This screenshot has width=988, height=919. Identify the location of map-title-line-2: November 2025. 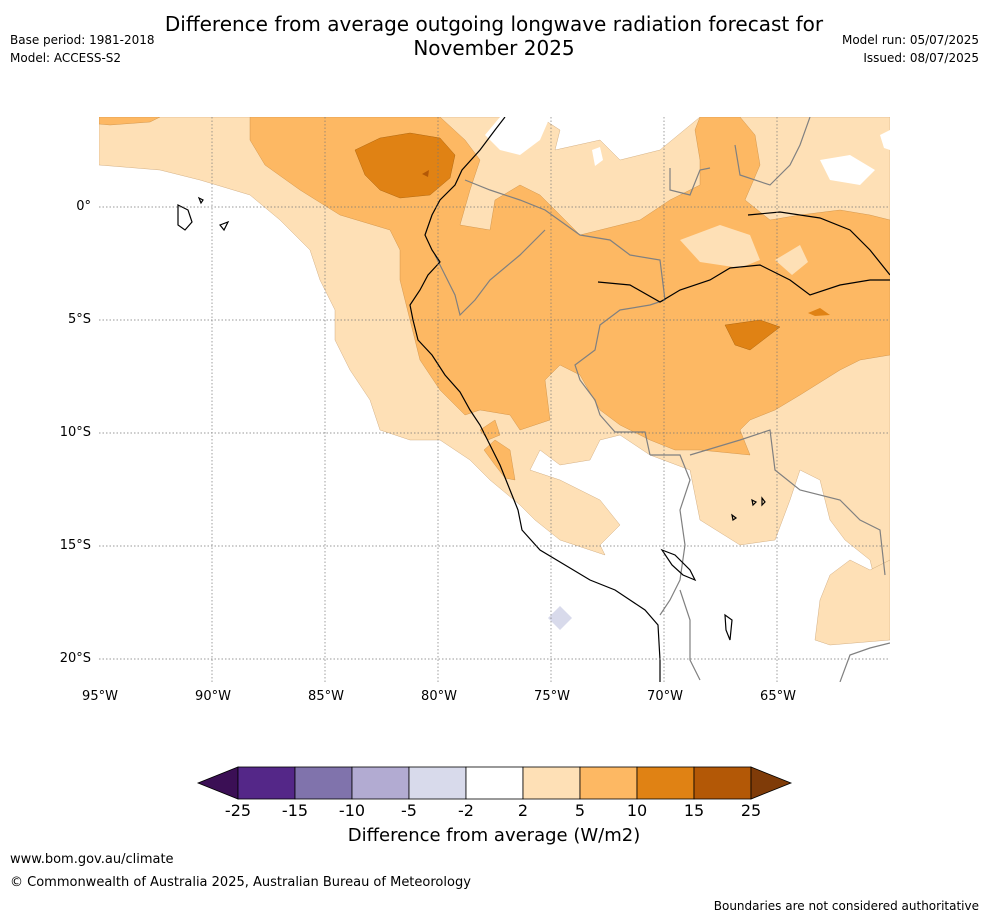
(494, 48).